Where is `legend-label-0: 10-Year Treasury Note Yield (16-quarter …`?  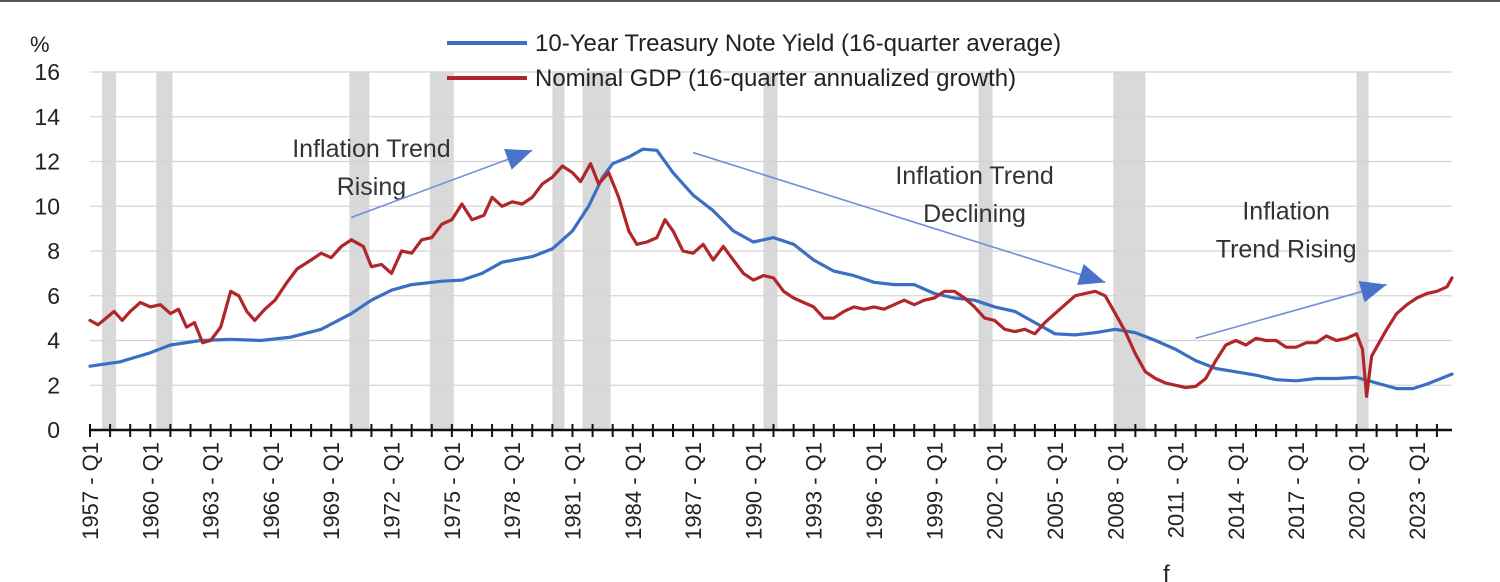
legend-label-0: 10-Year Treasury Note Yield (16-quarter … is located at coordinates (798, 43).